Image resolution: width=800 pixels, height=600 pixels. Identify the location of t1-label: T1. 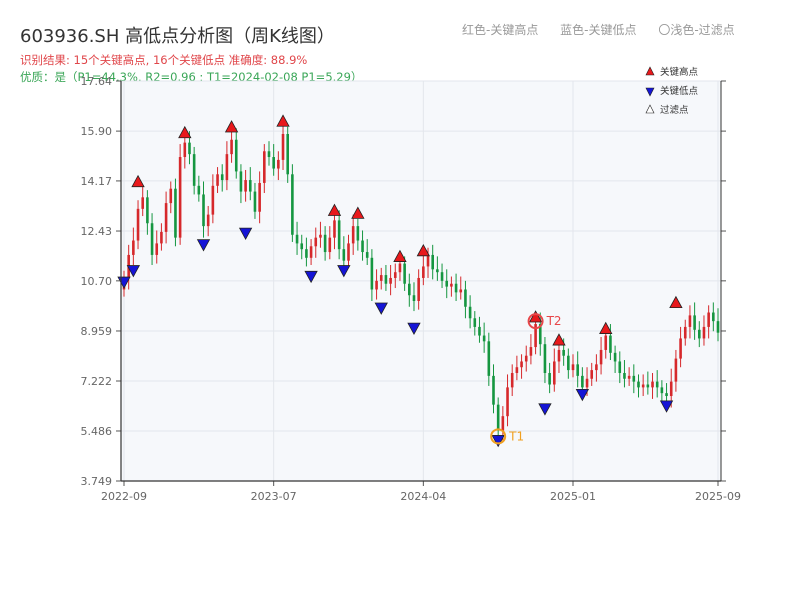
(516, 436).